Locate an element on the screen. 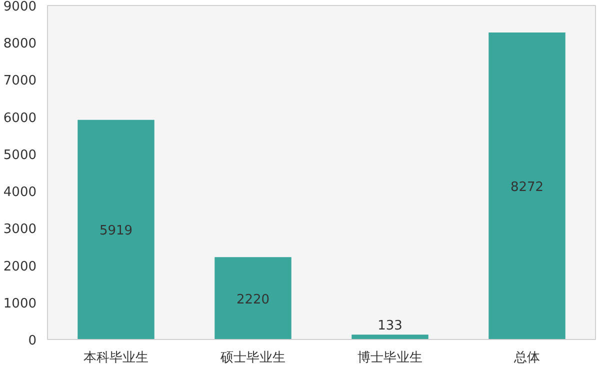 This screenshot has height=372, width=602. y-tick-label: 3000 is located at coordinates (20, 230).